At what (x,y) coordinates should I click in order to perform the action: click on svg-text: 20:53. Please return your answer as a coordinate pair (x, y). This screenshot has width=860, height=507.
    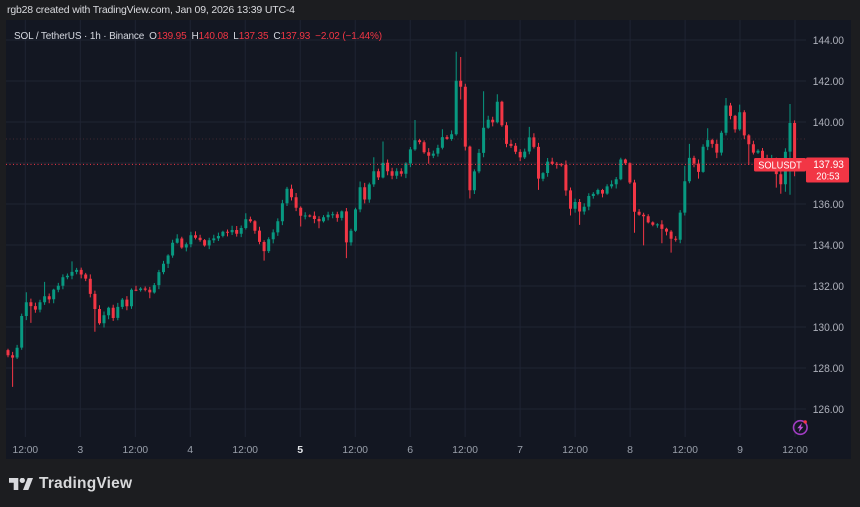
    Looking at the image, I should click on (827, 176).